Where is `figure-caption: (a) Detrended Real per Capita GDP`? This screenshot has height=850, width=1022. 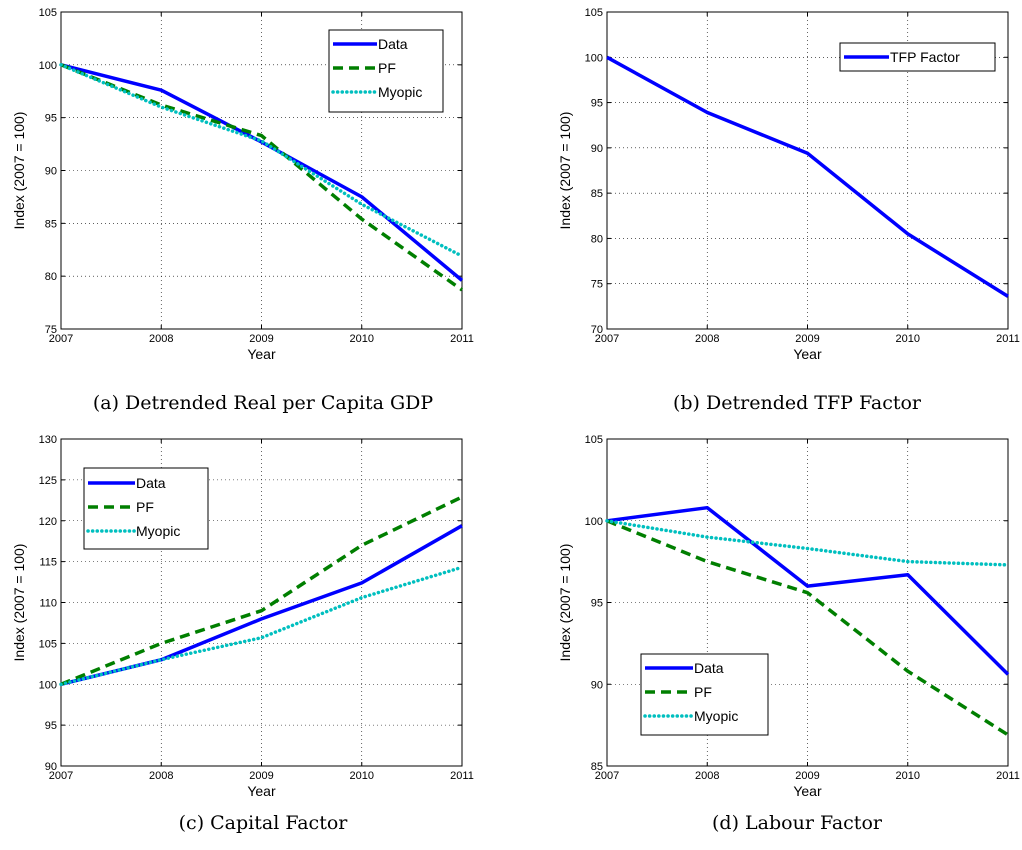
figure-caption: (a) Detrended Real per Capita GDP is located at coordinates (263, 403).